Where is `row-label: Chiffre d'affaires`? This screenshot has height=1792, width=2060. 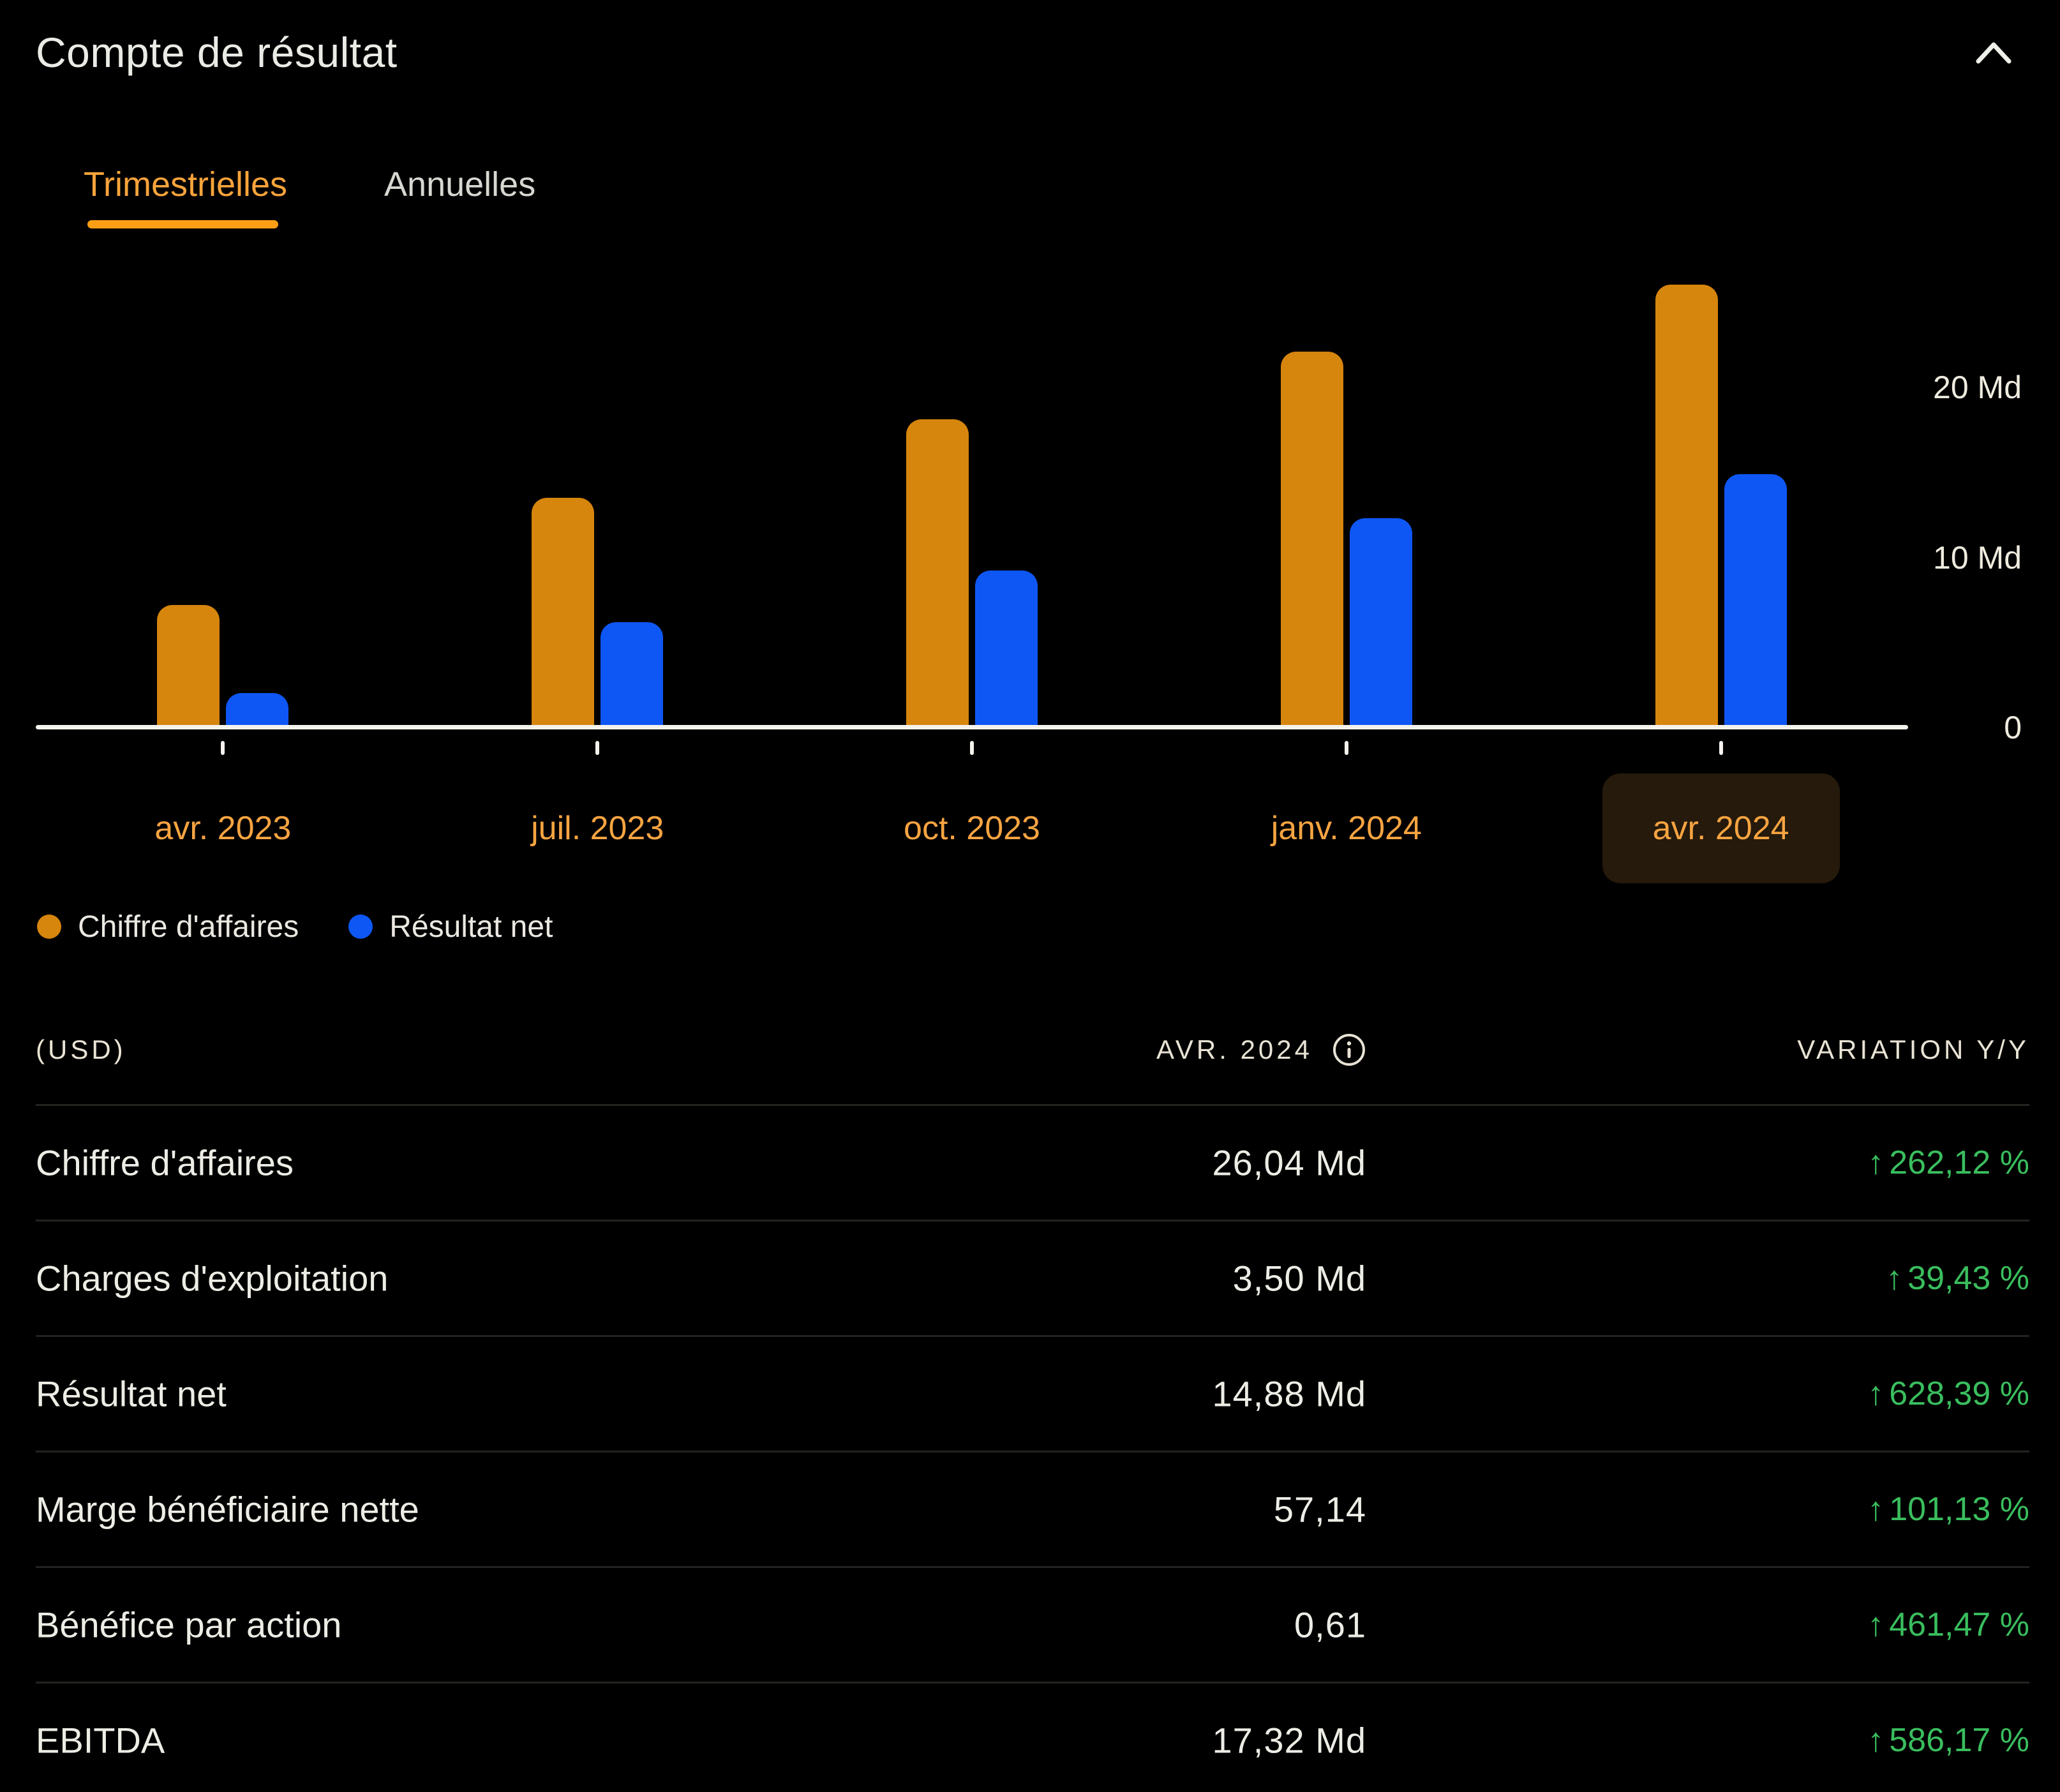 row-label: Chiffre d'affaires is located at coordinates (165, 1162).